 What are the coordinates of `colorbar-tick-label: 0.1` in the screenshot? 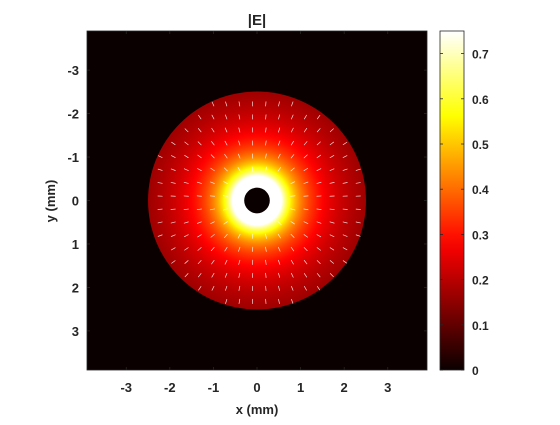 It's located at (480, 326).